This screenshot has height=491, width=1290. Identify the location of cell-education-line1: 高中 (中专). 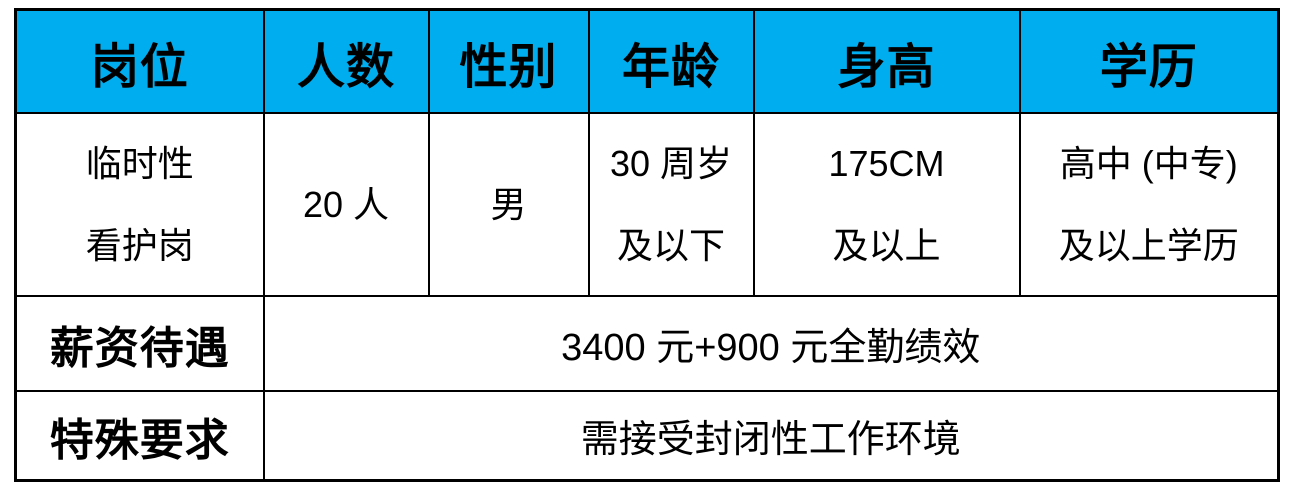
(1148, 163).